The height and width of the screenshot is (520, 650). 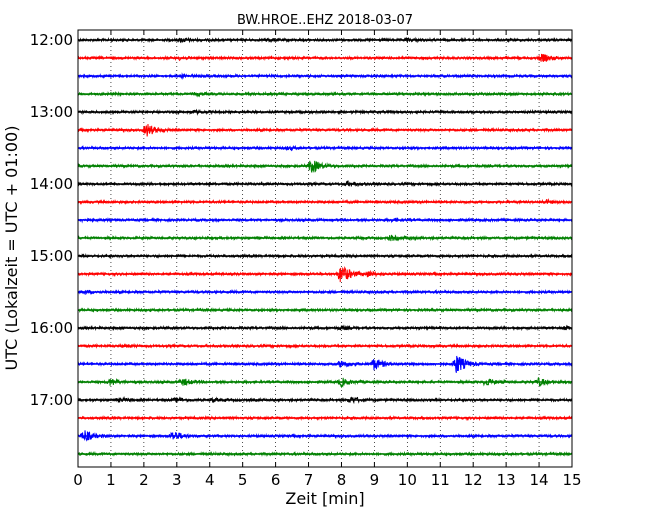 What do you see at coordinates (539, 480) in the screenshot?
I see `x-tick-label: 14` at bounding box center [539, 480].